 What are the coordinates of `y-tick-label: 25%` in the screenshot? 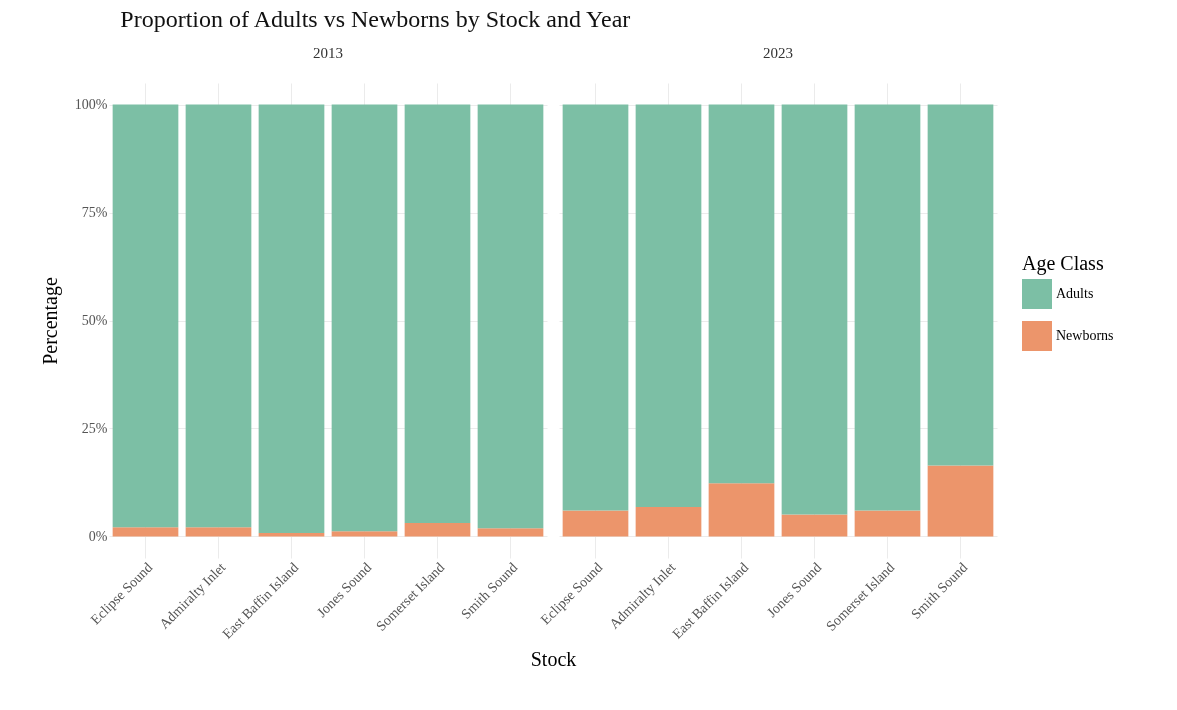 It's located at (94, 428).